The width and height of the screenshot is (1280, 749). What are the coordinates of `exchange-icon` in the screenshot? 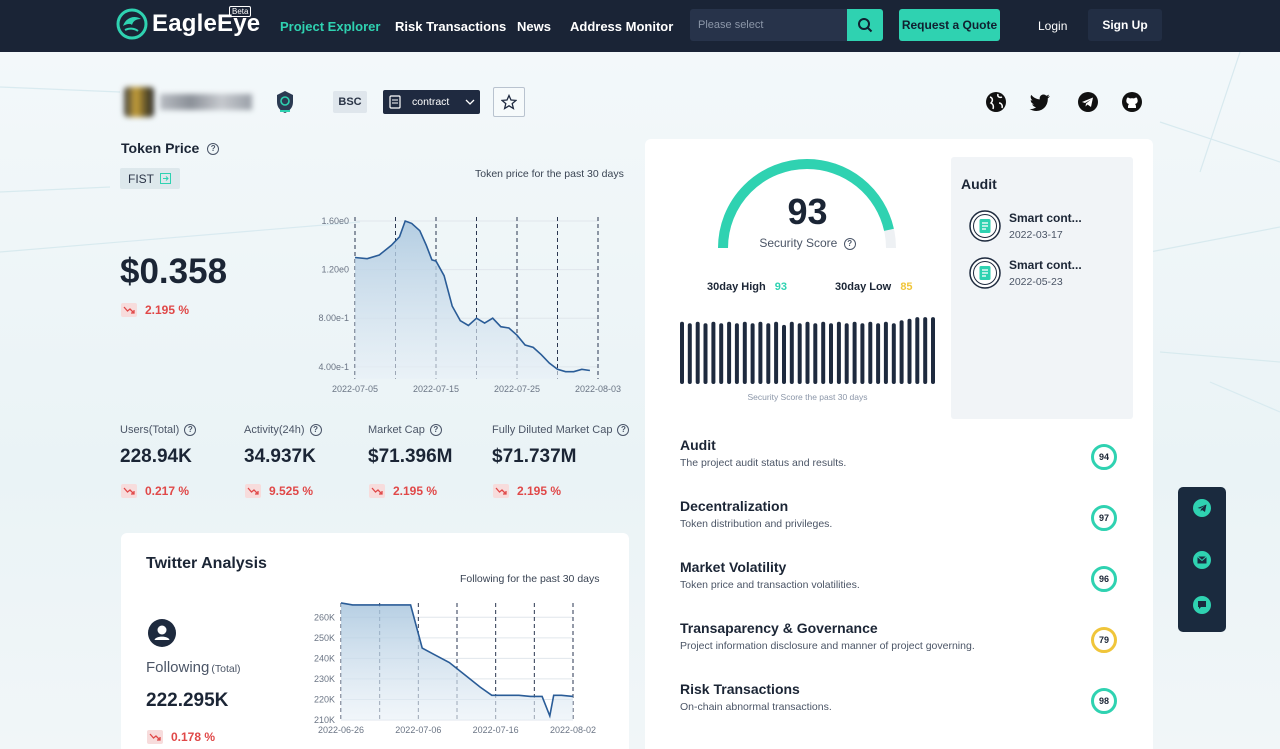 It's located at (165, 178).